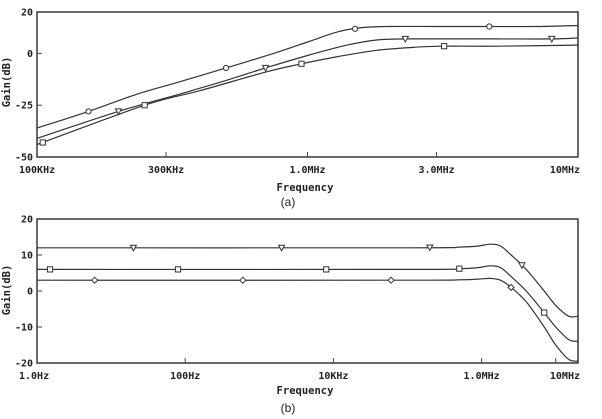  Describe the element at coordinates (28, 86) in the screenshot. I see `y-tick-labels-a: 20 0 -25 -50` at that location.